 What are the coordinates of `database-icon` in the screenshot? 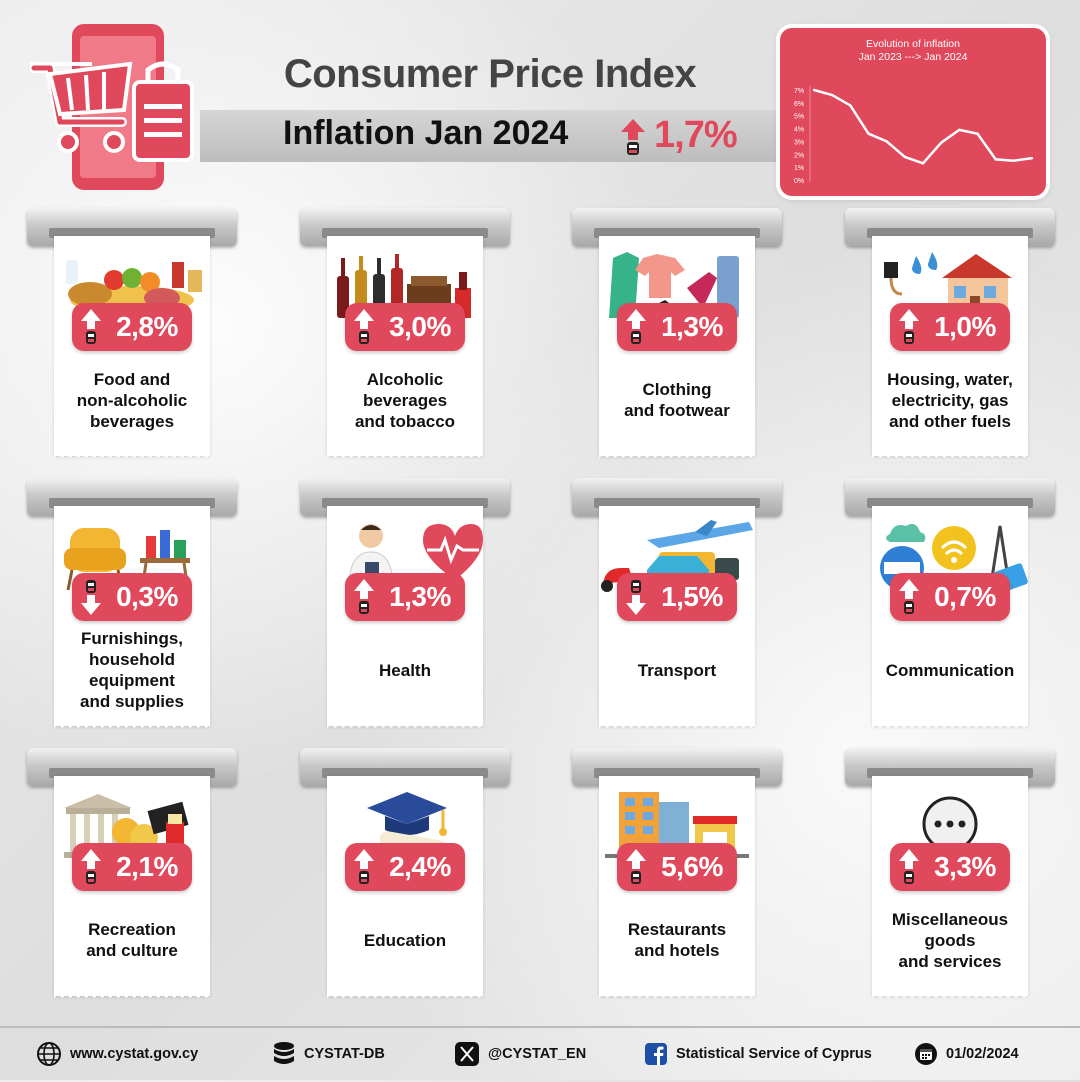 It's located at (284, 1053).